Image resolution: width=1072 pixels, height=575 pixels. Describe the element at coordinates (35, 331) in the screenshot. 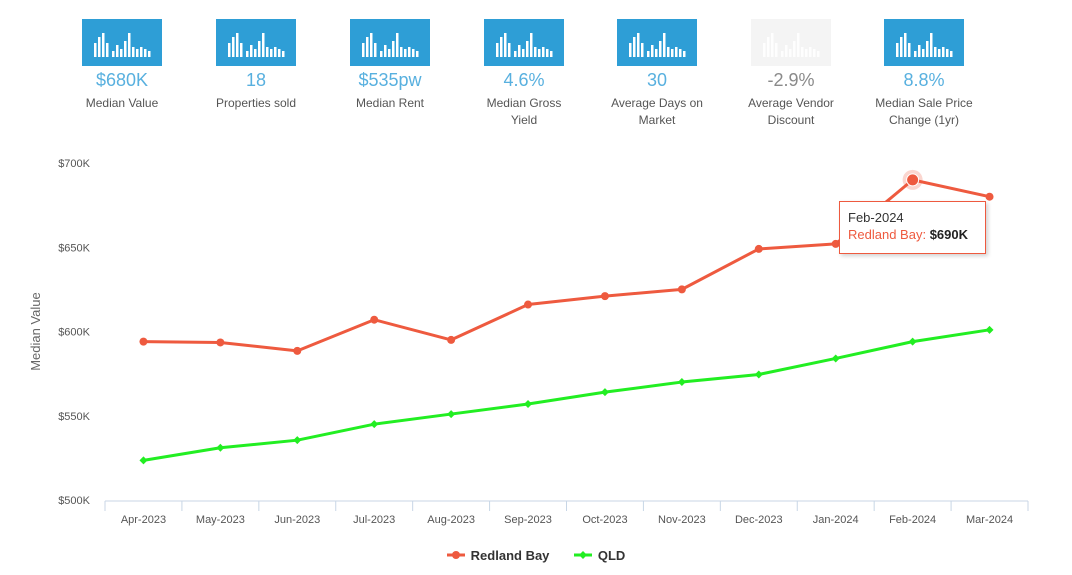

I see `y-axis-title: Median Value` at that location.